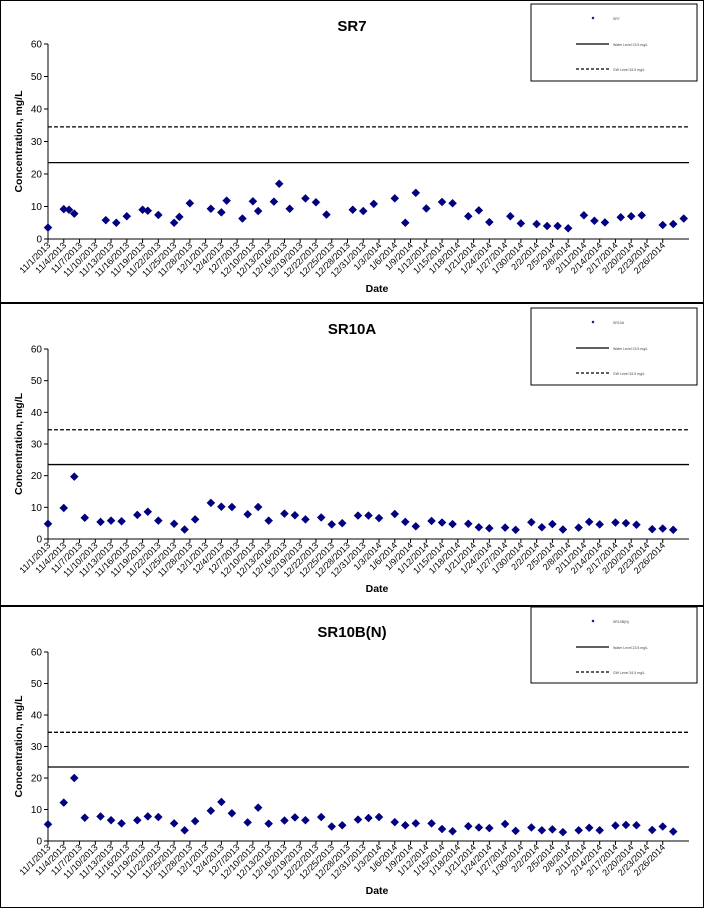 The width and height of the screenshot is (704, 908). What do you see at coordinates (352, 329) in the screenshot?
I see `chart-title: SR10A` at bounding box center [352, 329].